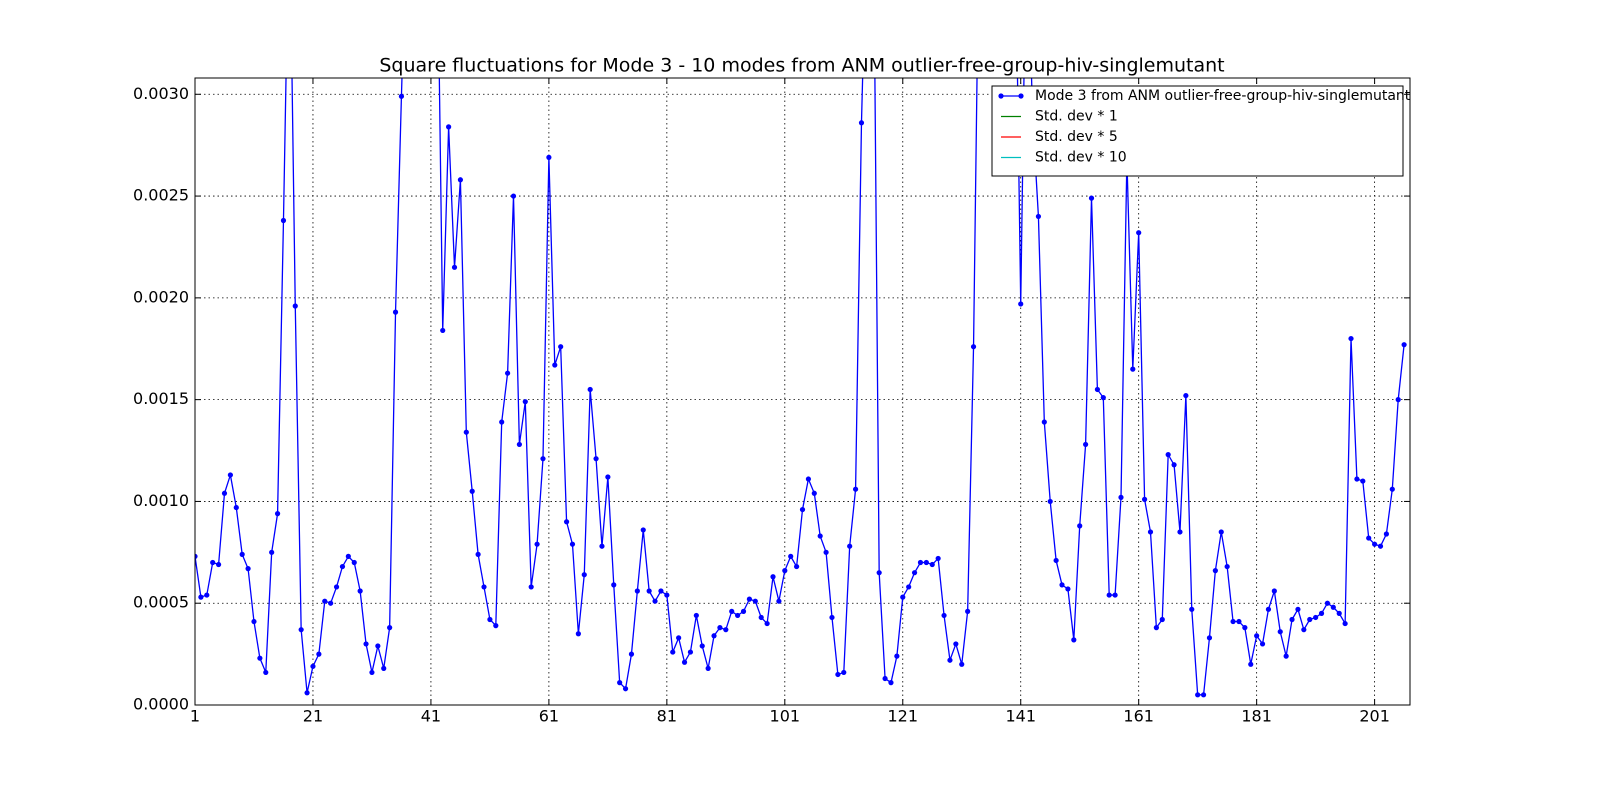 Image resolution: width=1600 pixels, height=800 pixels. I want to click on y-tick-label: 0.0020, so click(161, 296).